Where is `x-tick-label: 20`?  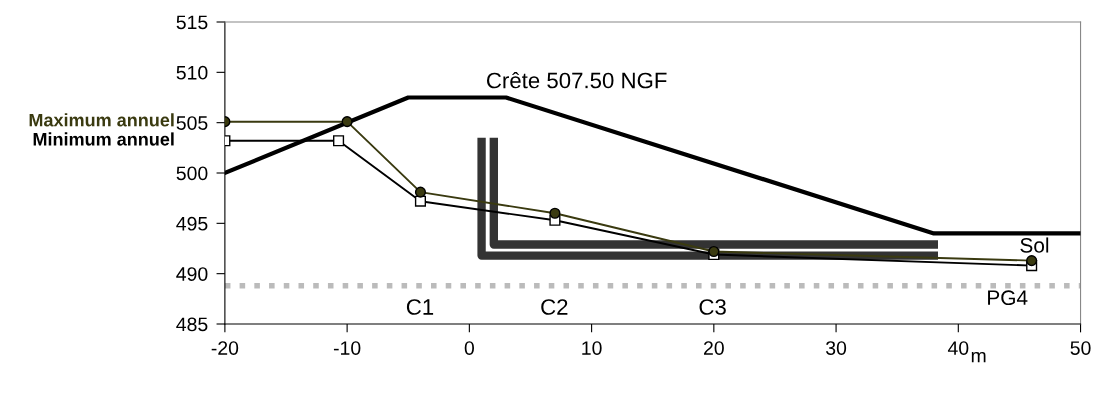 x-tick-label: 20 is located at coordinates (714, 348).